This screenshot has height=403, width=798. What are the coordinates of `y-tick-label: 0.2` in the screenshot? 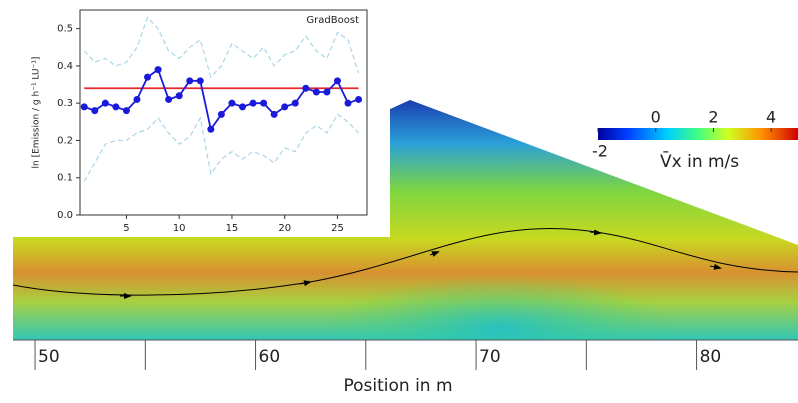 It's located at (65, 140).